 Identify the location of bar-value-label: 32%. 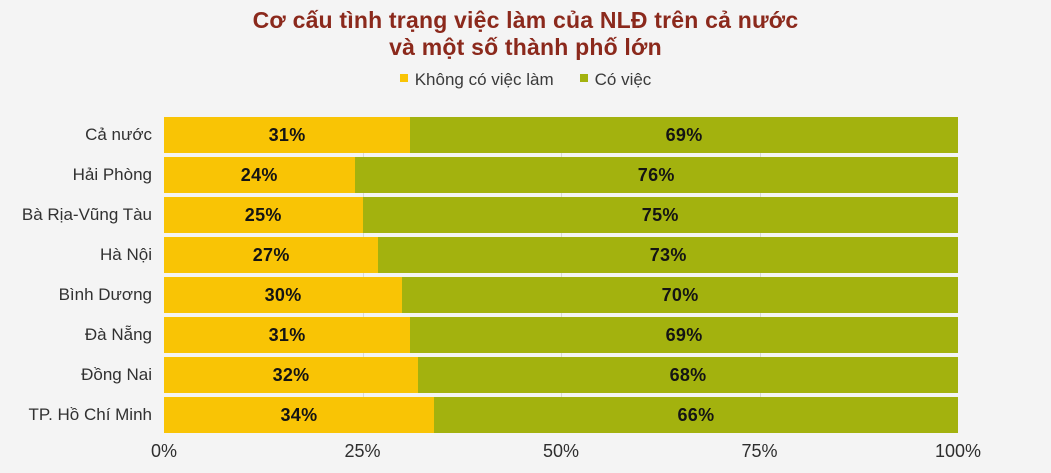
(291, 374).